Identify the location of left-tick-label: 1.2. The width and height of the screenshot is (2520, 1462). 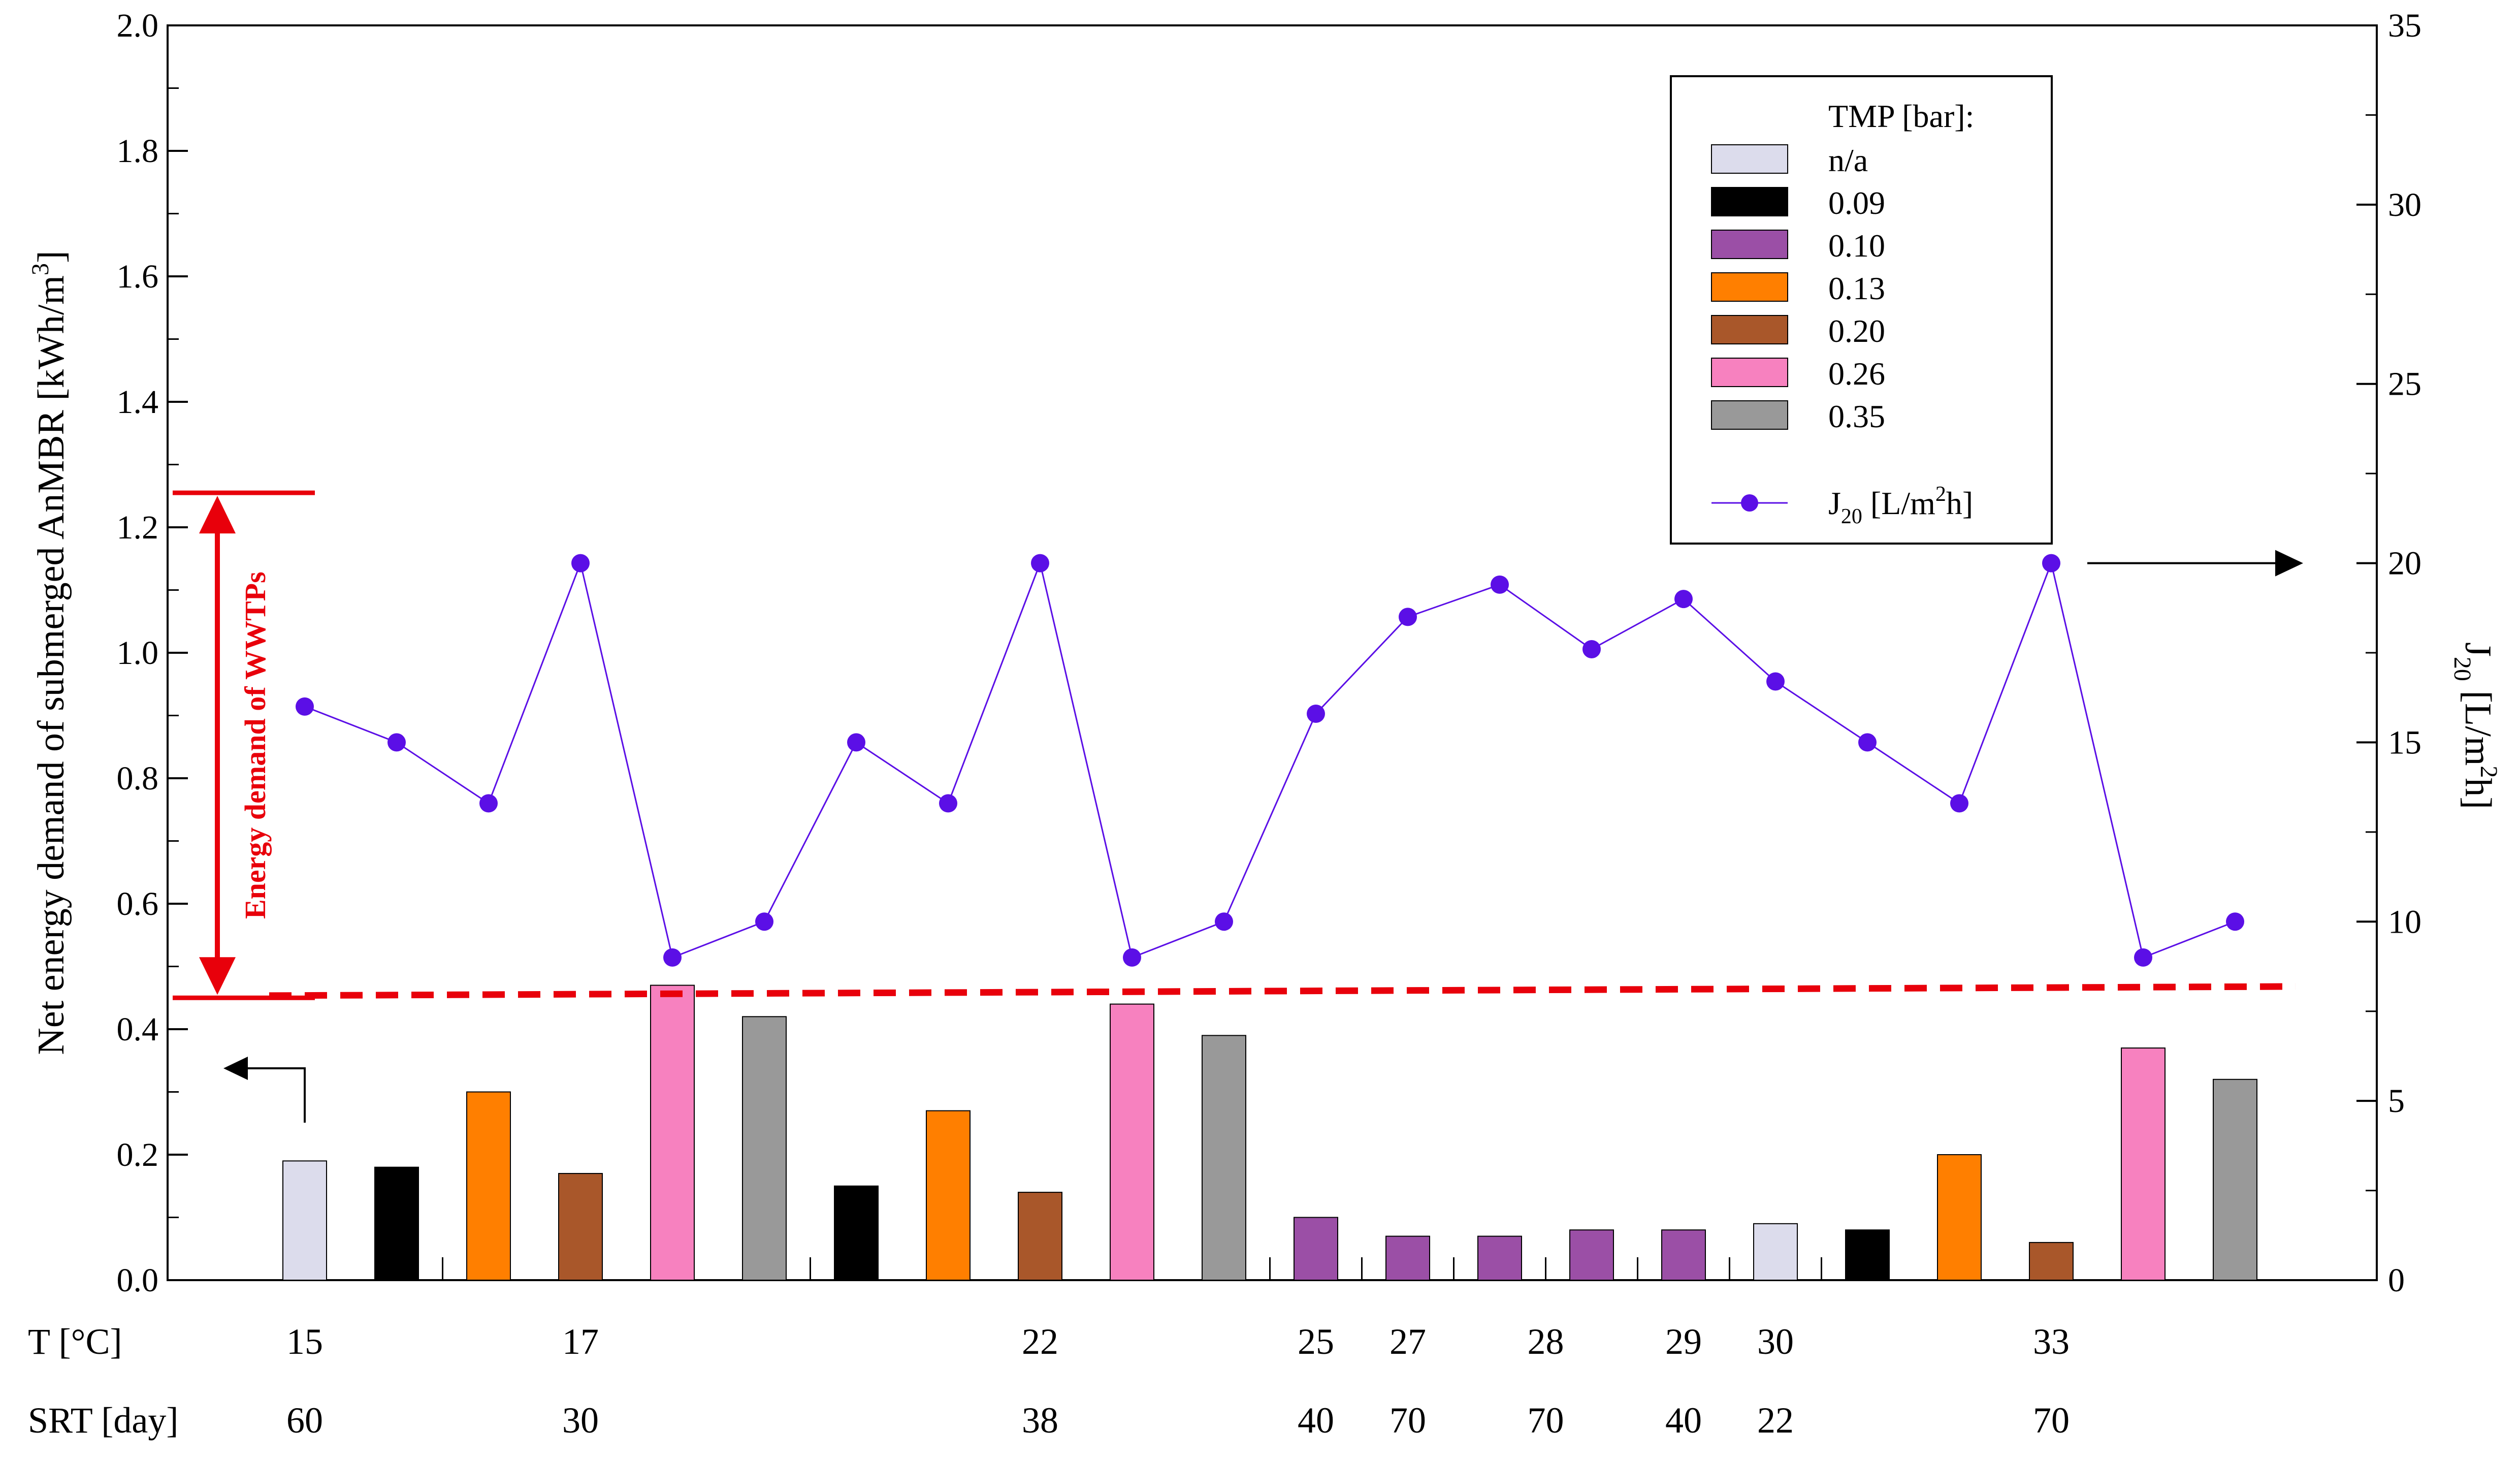
(138, 527).